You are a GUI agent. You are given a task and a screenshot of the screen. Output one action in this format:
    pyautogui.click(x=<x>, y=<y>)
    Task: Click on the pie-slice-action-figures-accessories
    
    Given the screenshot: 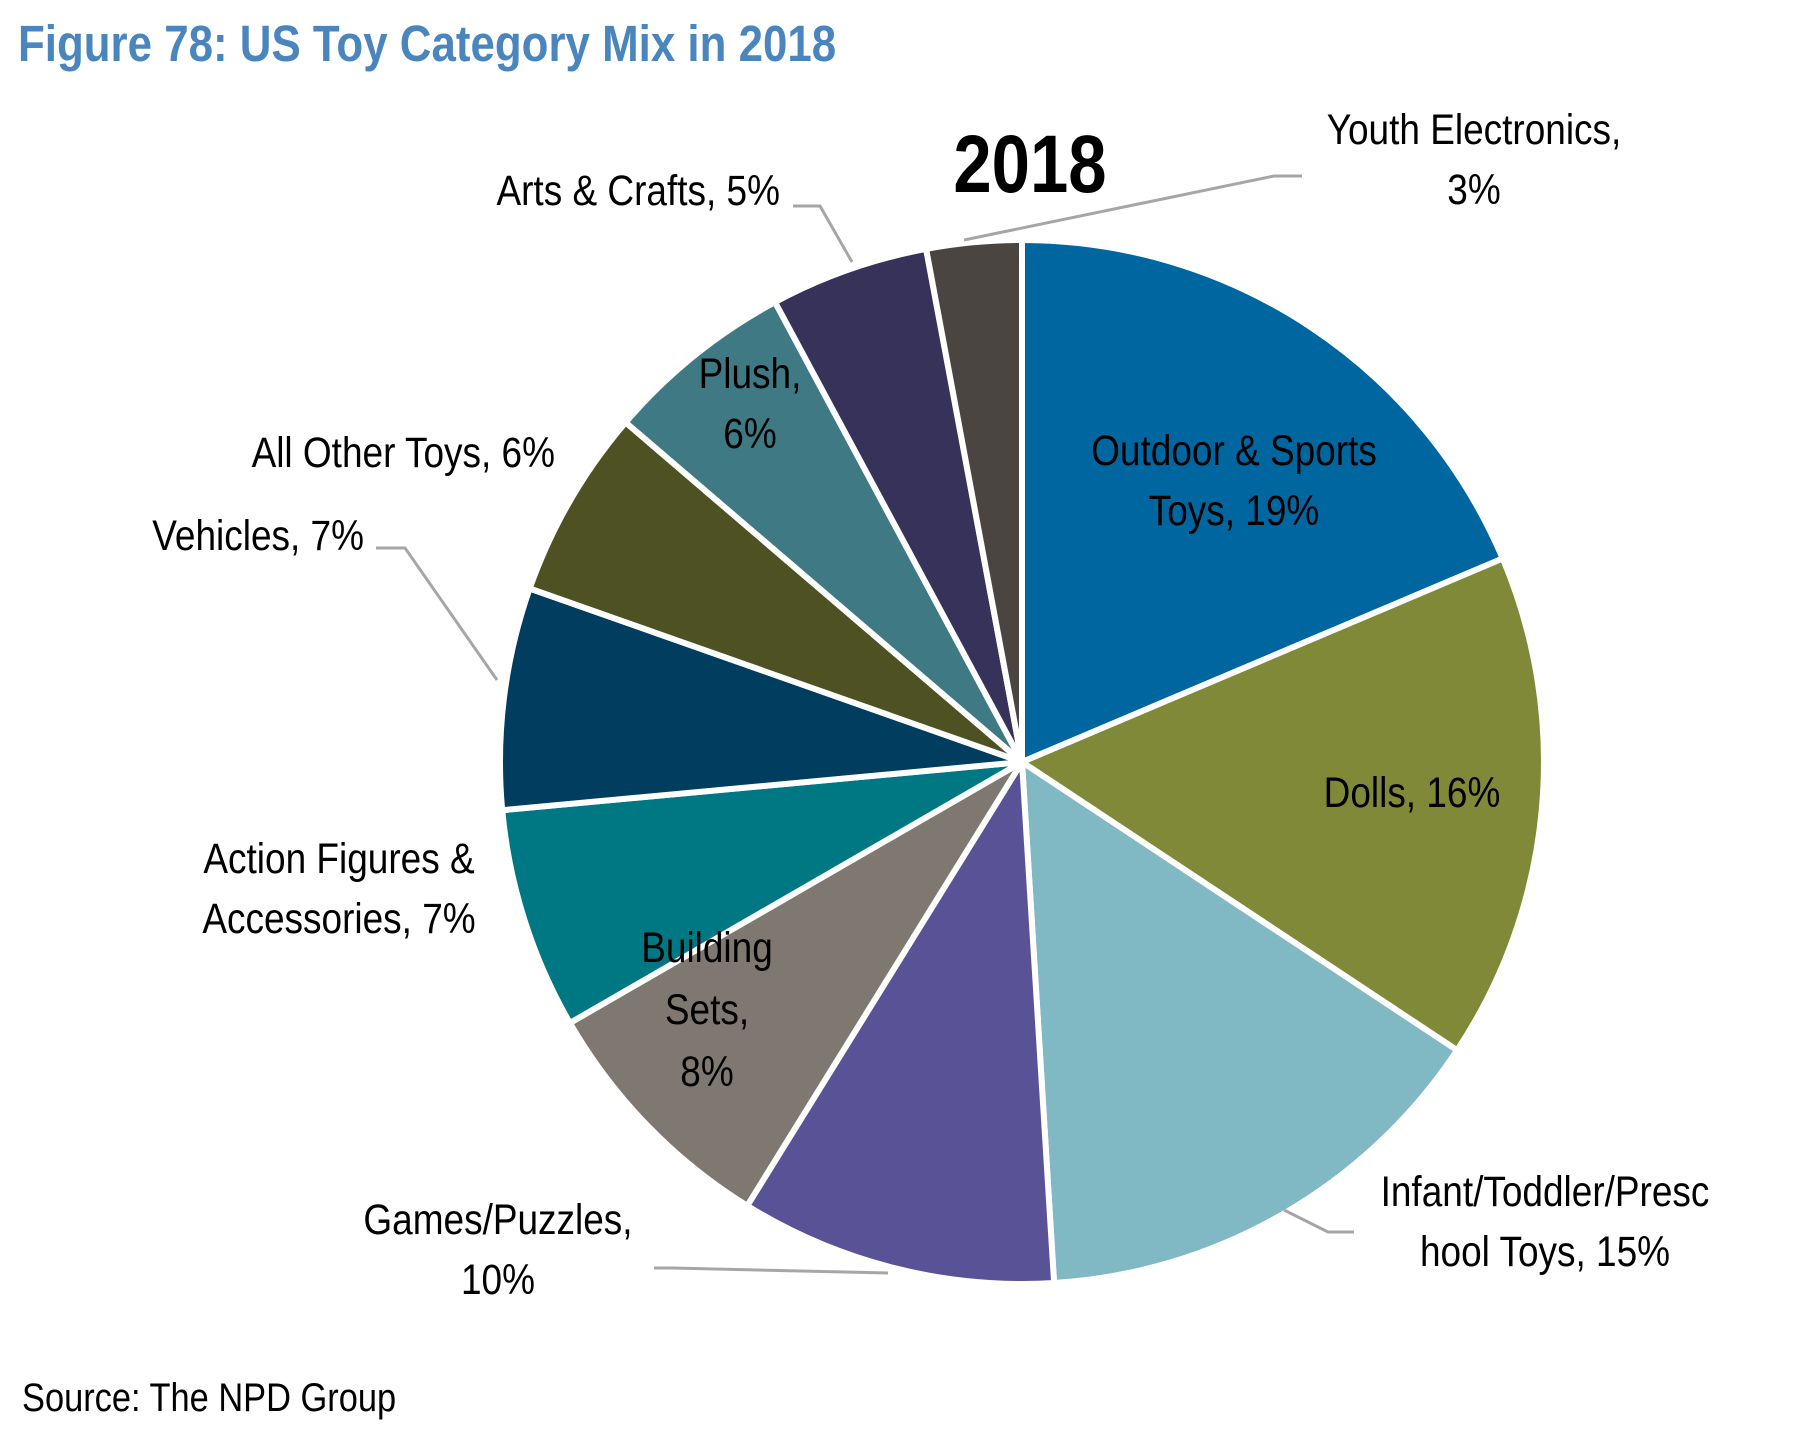 What is the action you would take?
    pyautogui.click(x=762, y=892)
    